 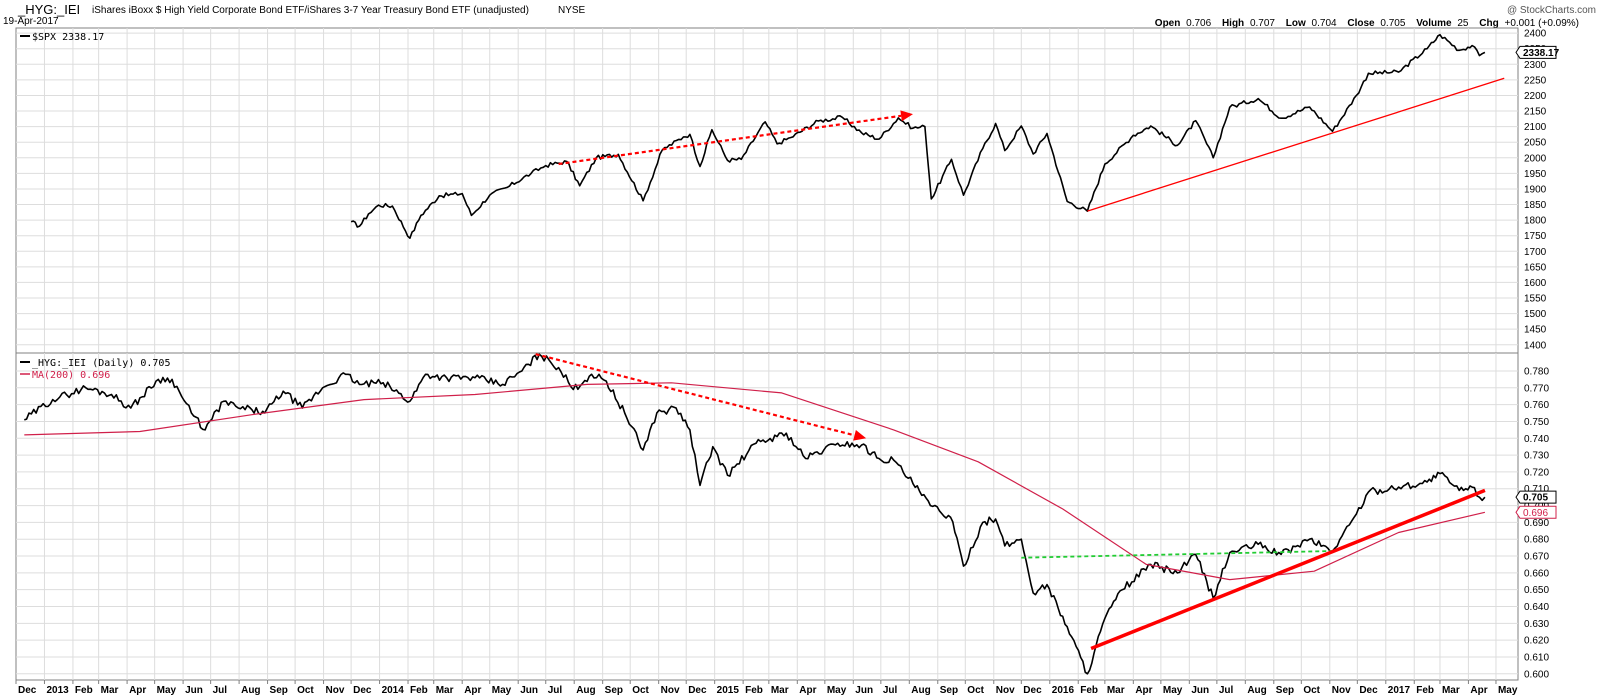 I want to click on bot-y-tick-label: 0.760, so click(x=1536, y=405).